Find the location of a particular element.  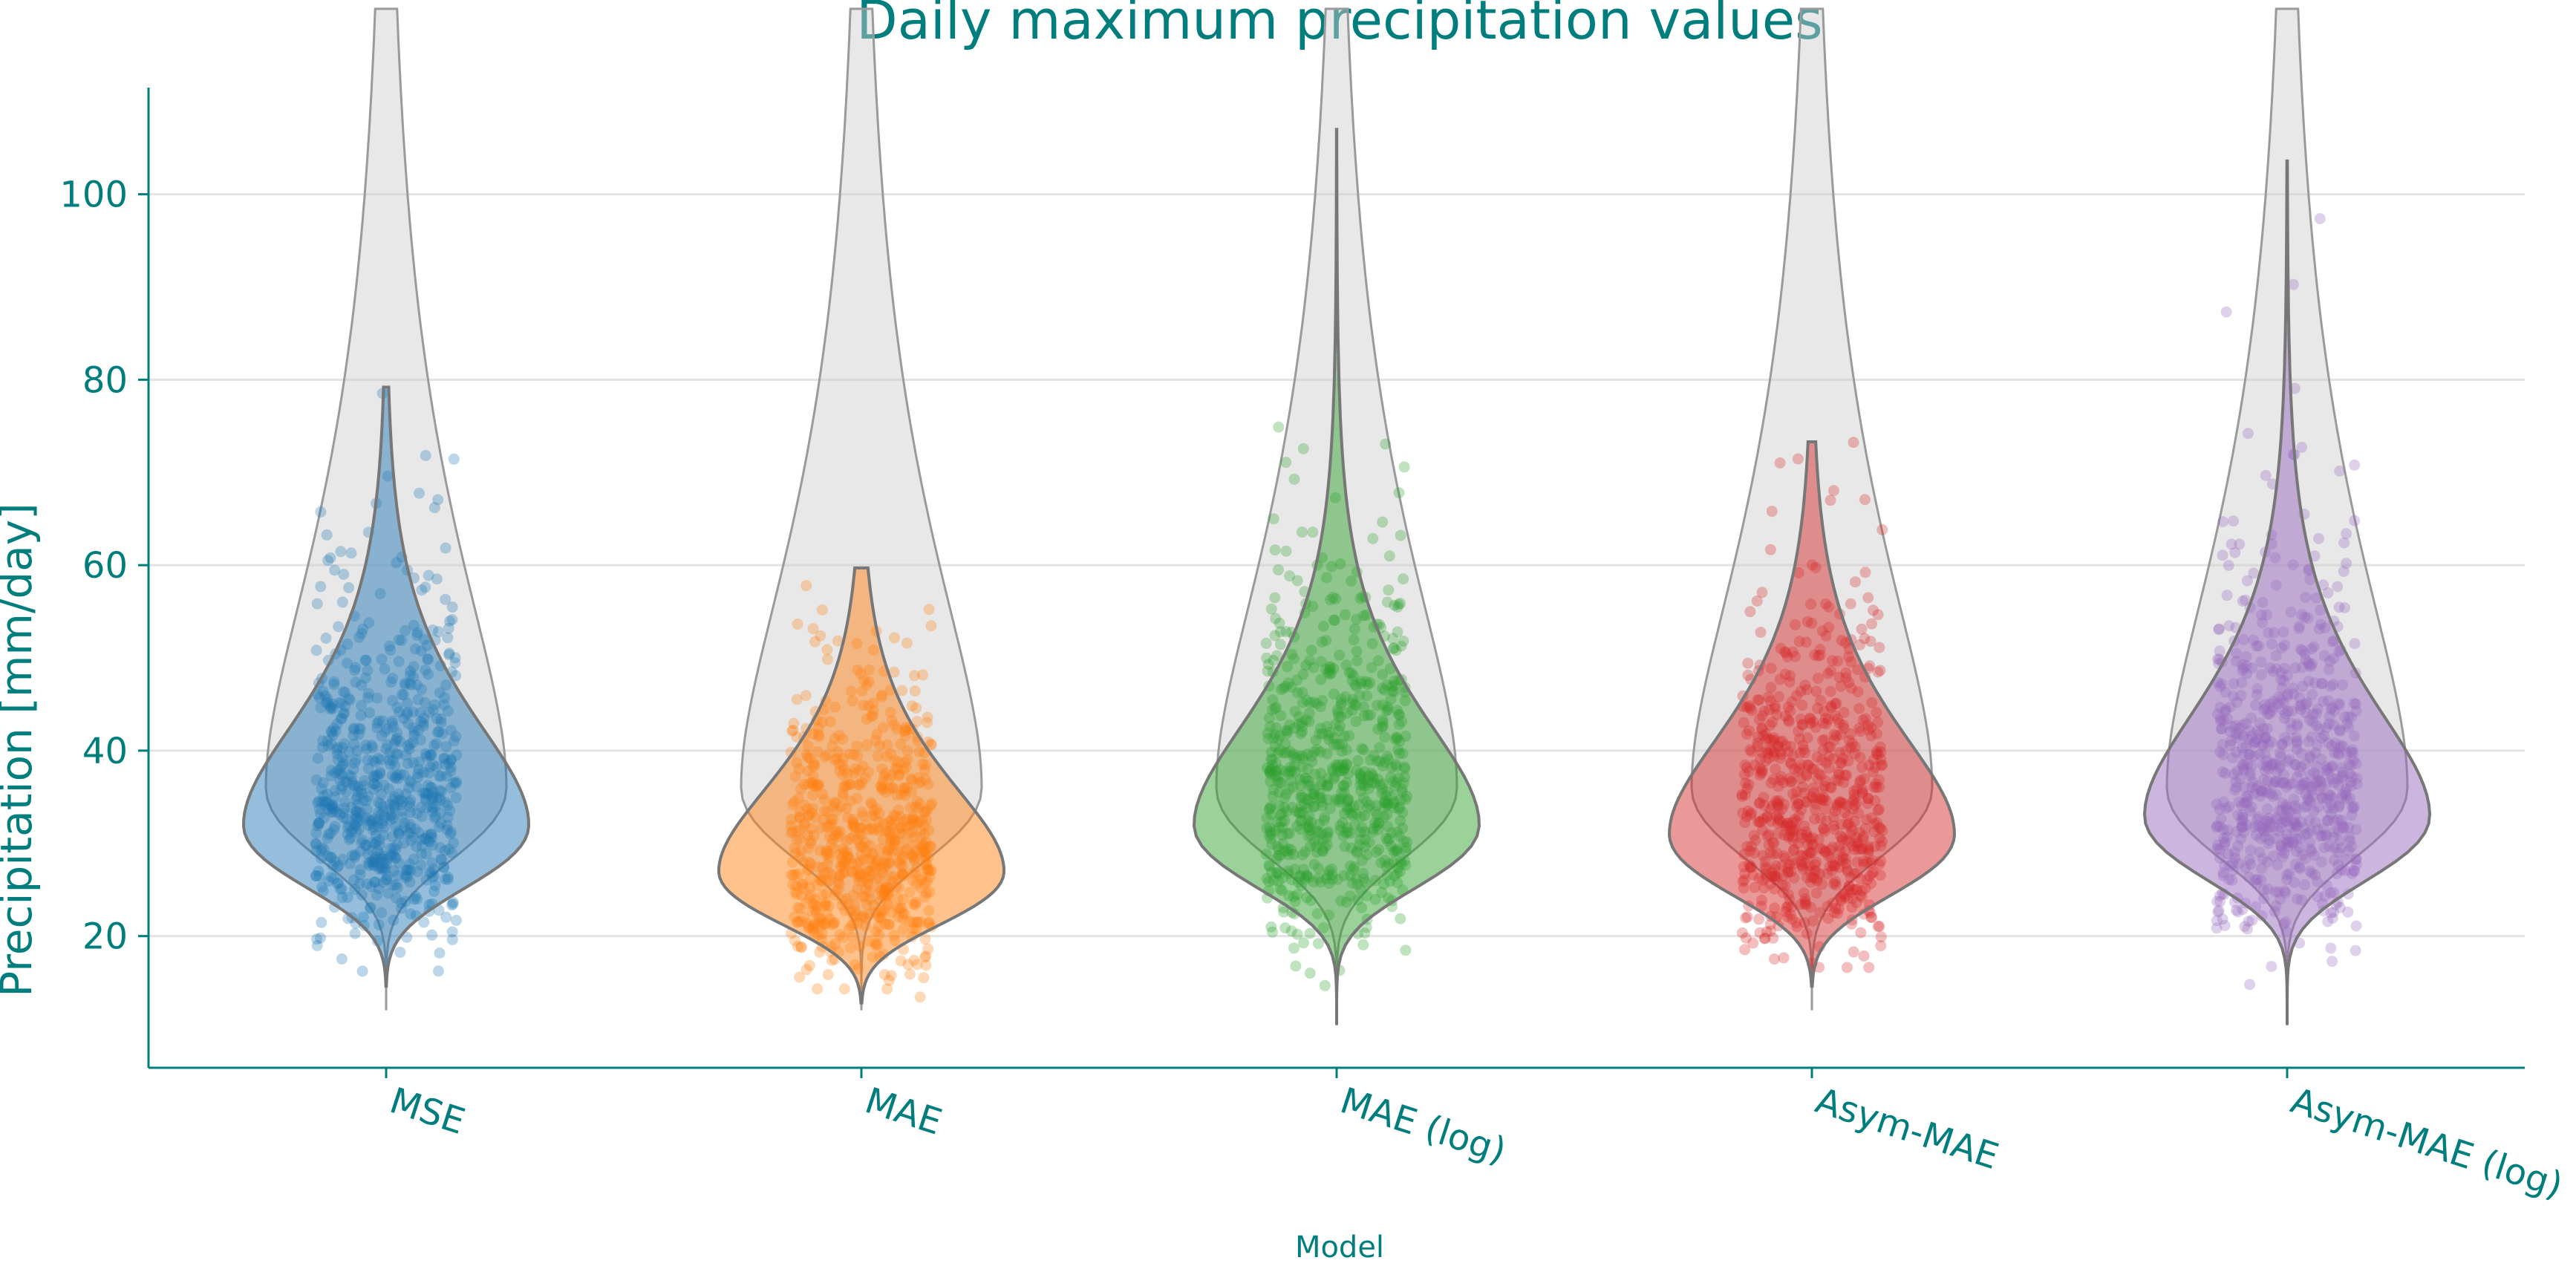

y-tick-label: 20 is located at coordinates (105, 937).